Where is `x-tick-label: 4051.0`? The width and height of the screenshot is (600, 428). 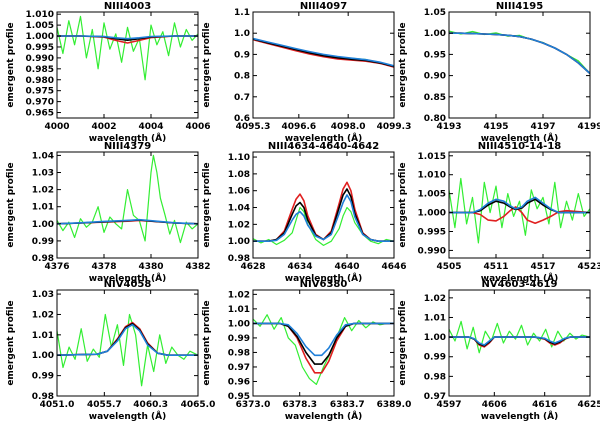
x-tick-label: 4051.0 is located at coordinates (57, 405).